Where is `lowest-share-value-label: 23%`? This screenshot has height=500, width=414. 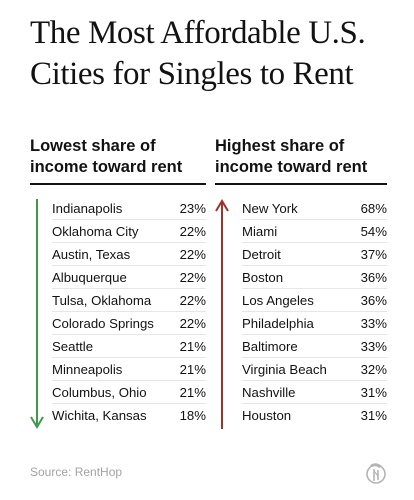
lowest-share-value-label: 23% is located at coordinates (192, 208).